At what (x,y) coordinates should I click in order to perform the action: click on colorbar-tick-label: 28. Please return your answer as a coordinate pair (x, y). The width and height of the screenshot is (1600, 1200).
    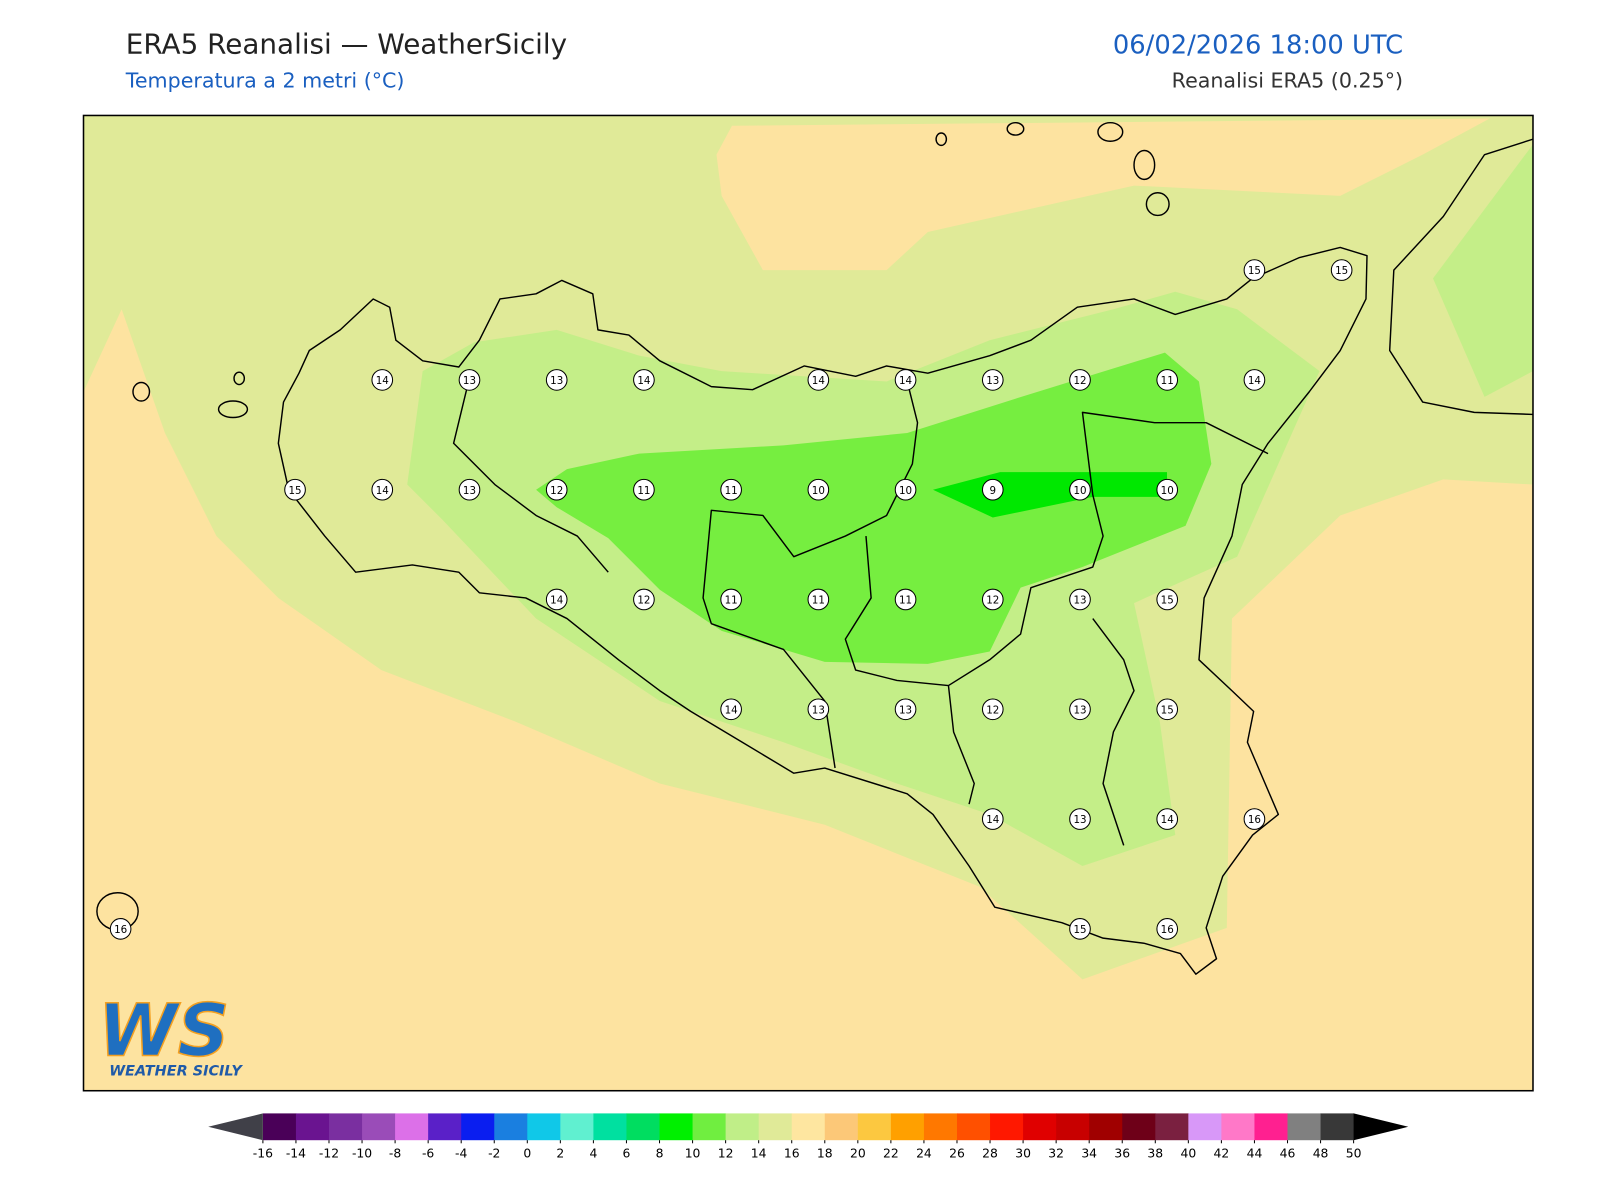
    Looking at the image, I should click on (990, 1154).